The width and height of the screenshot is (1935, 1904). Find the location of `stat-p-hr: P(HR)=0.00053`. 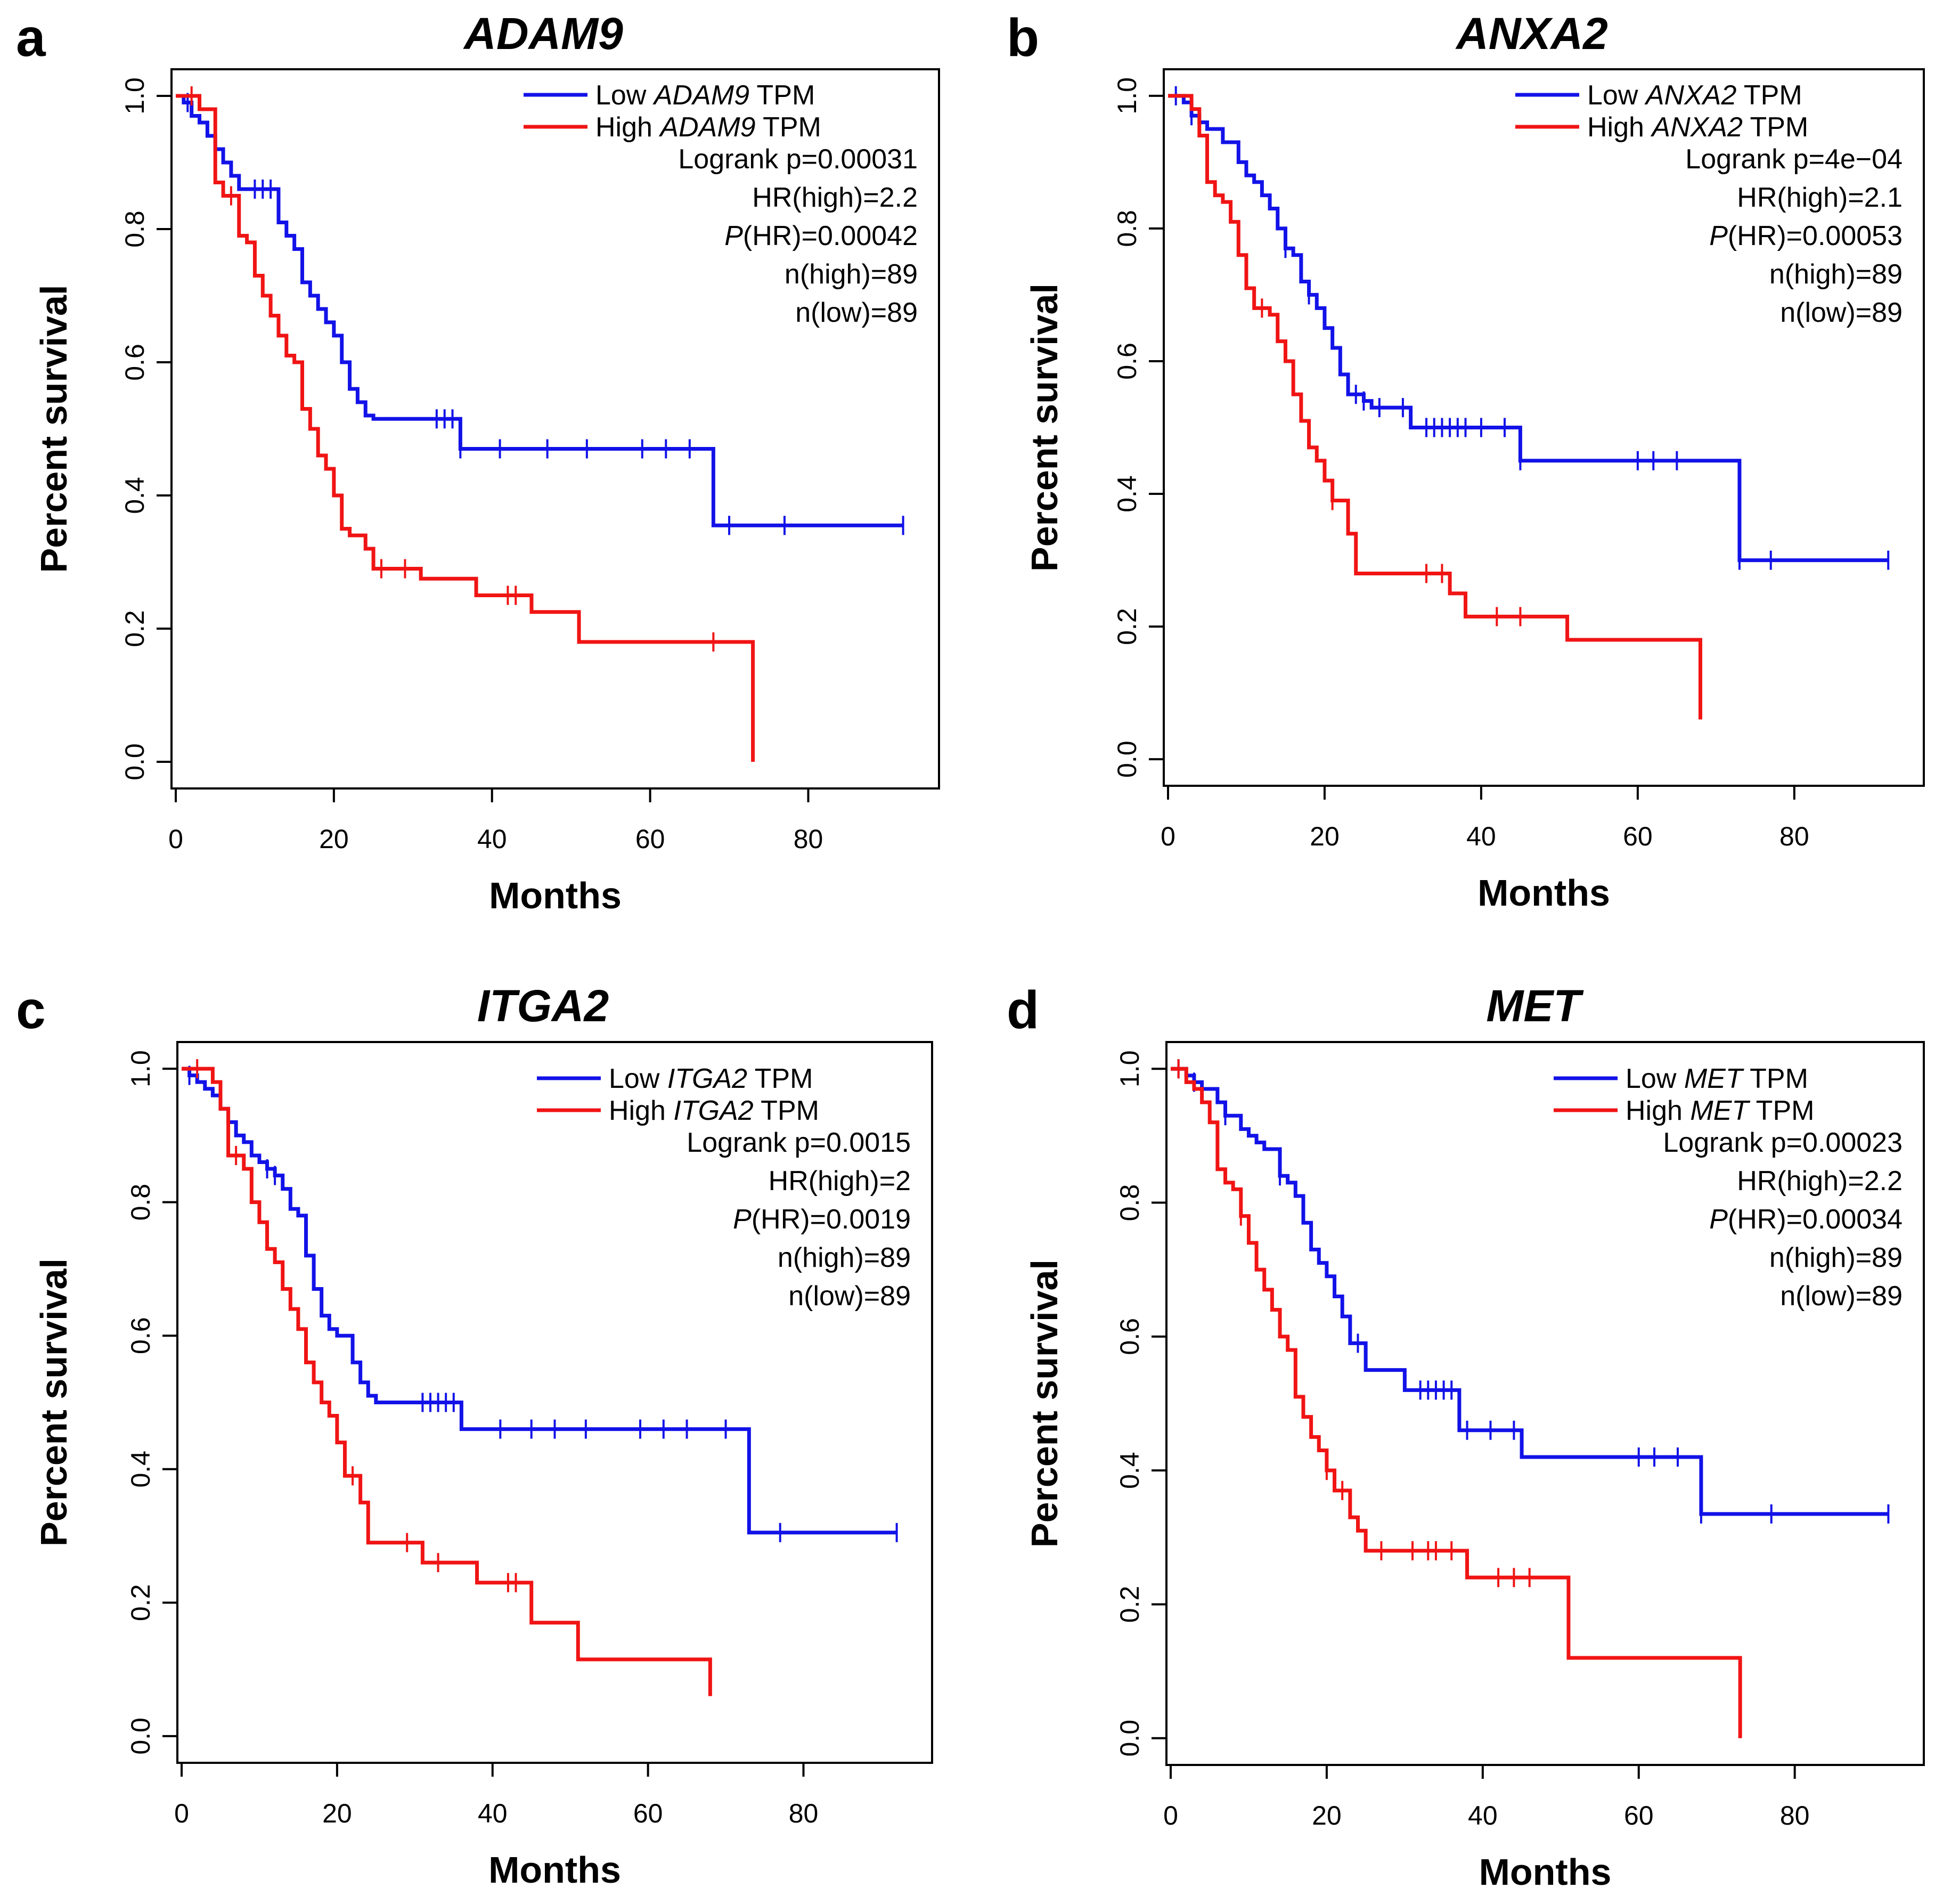

stat-p-hr: P(HR)=0.00053 is located at coordinates (1806, 236).